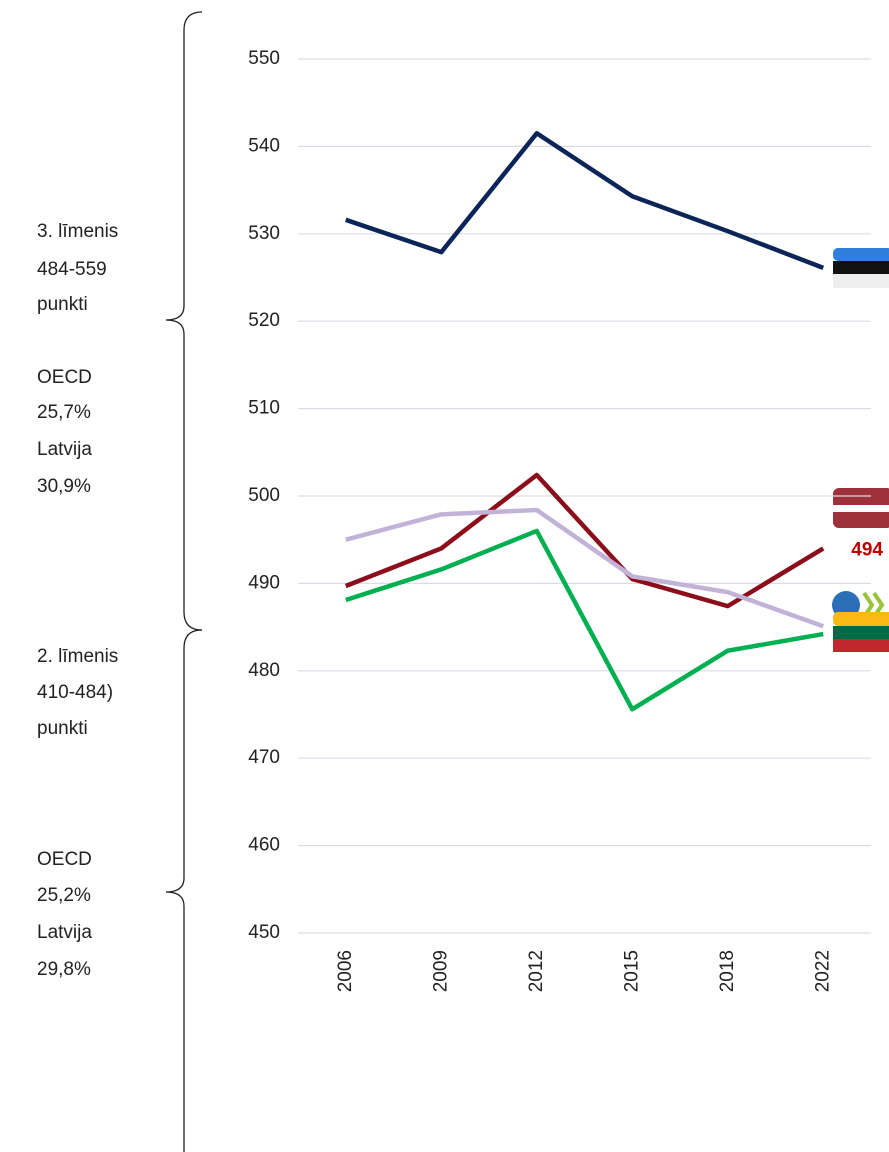 Image resolution: width=889 pixels, height=1152 pixels. What do you see at coordinates (264, 408) in the screenshot?
I see `y-tick-label: 510` at bounding box center [264, 408].